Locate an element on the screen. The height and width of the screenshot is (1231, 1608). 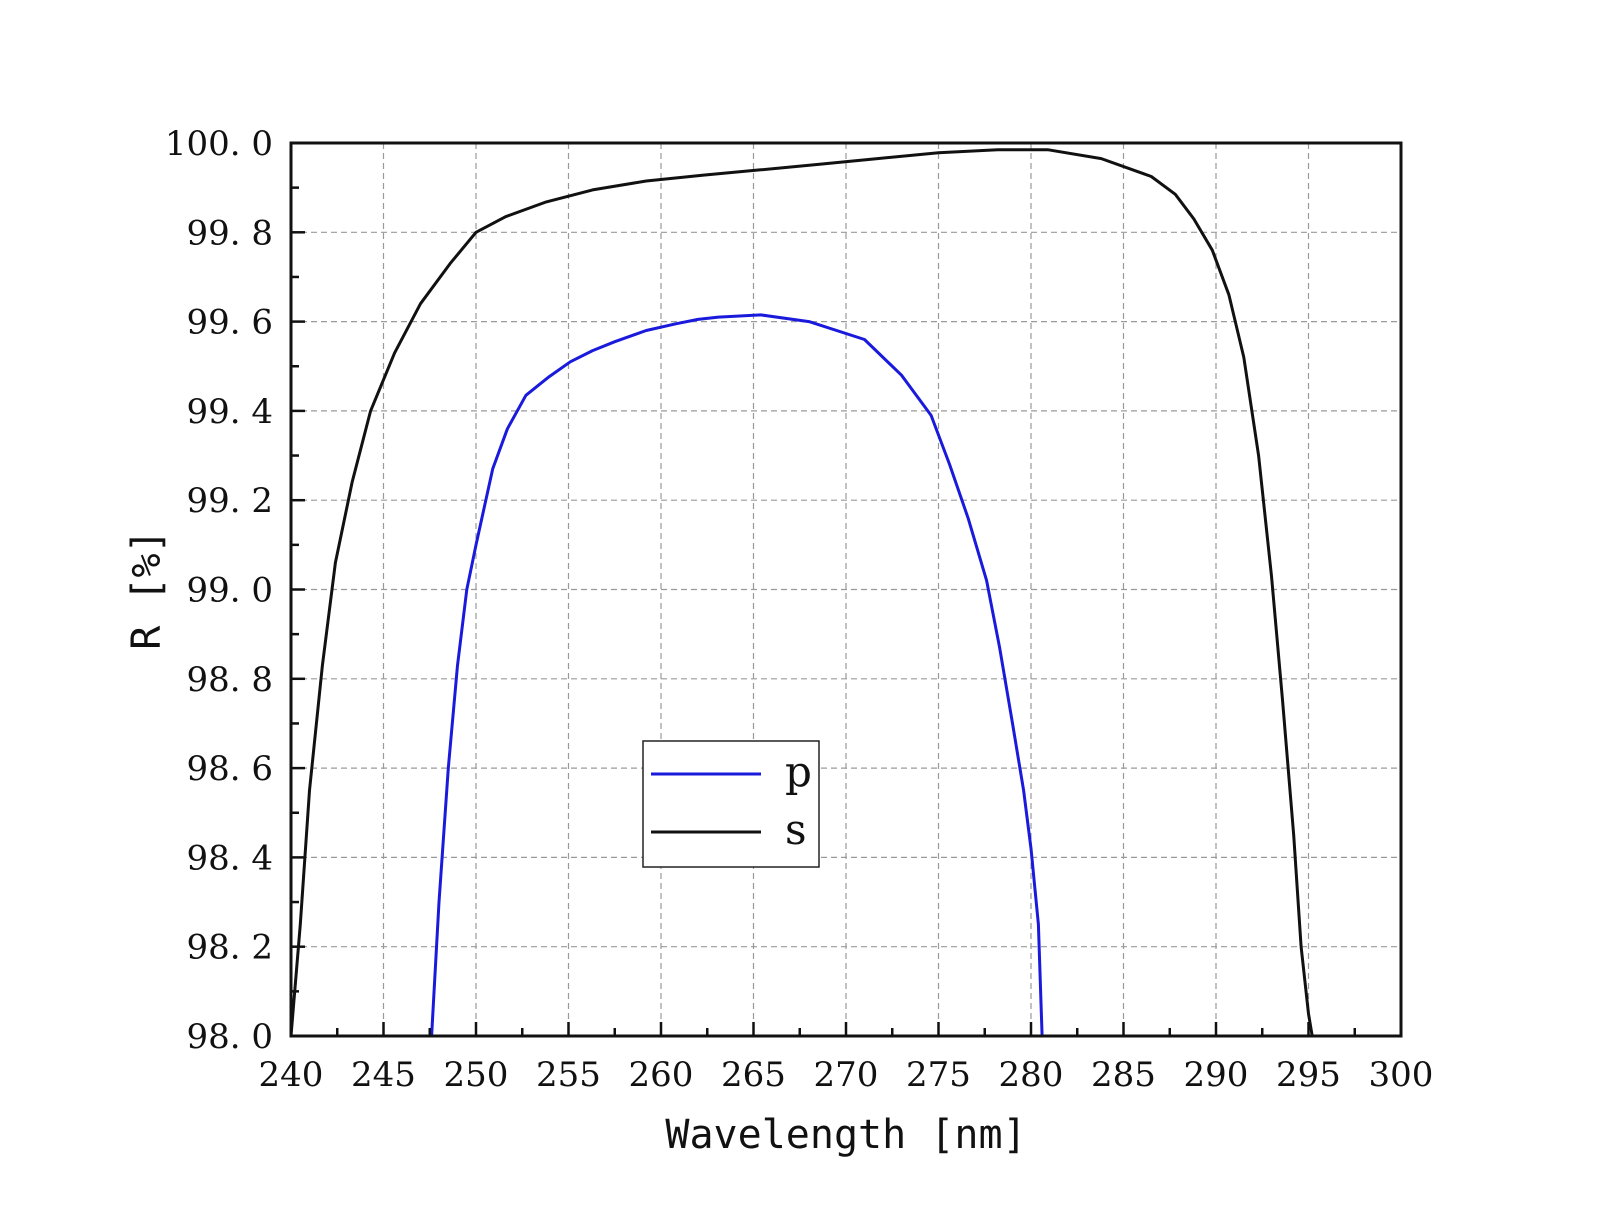
x-tick-label: 255 is located at coordinates (568, 1075).